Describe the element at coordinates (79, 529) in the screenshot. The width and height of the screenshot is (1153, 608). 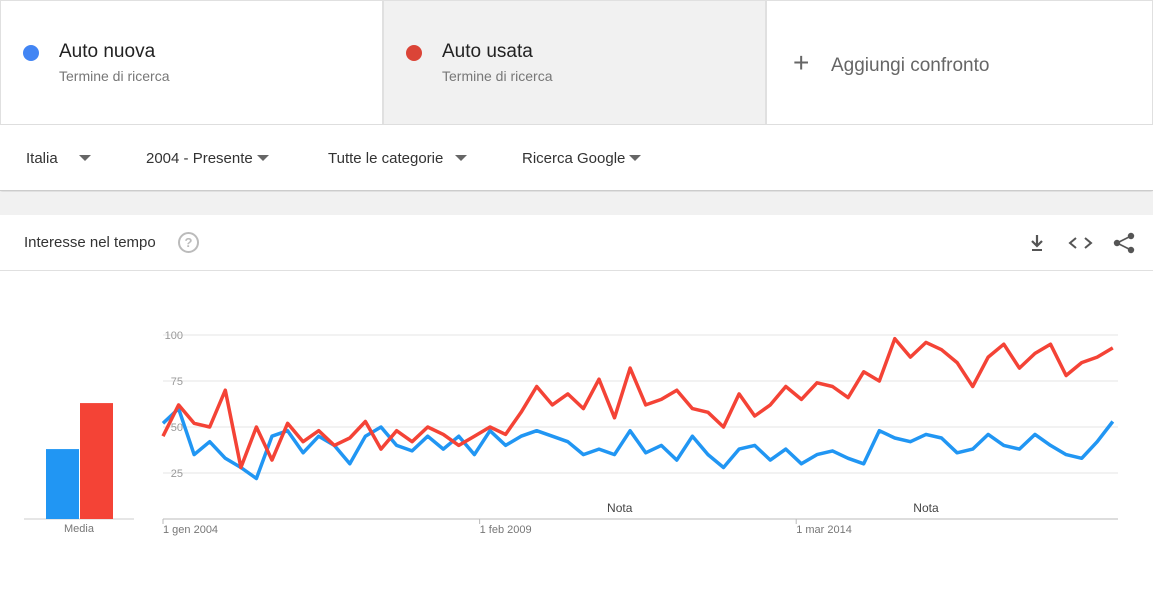
I see `x-tick-label: Media` at that location.